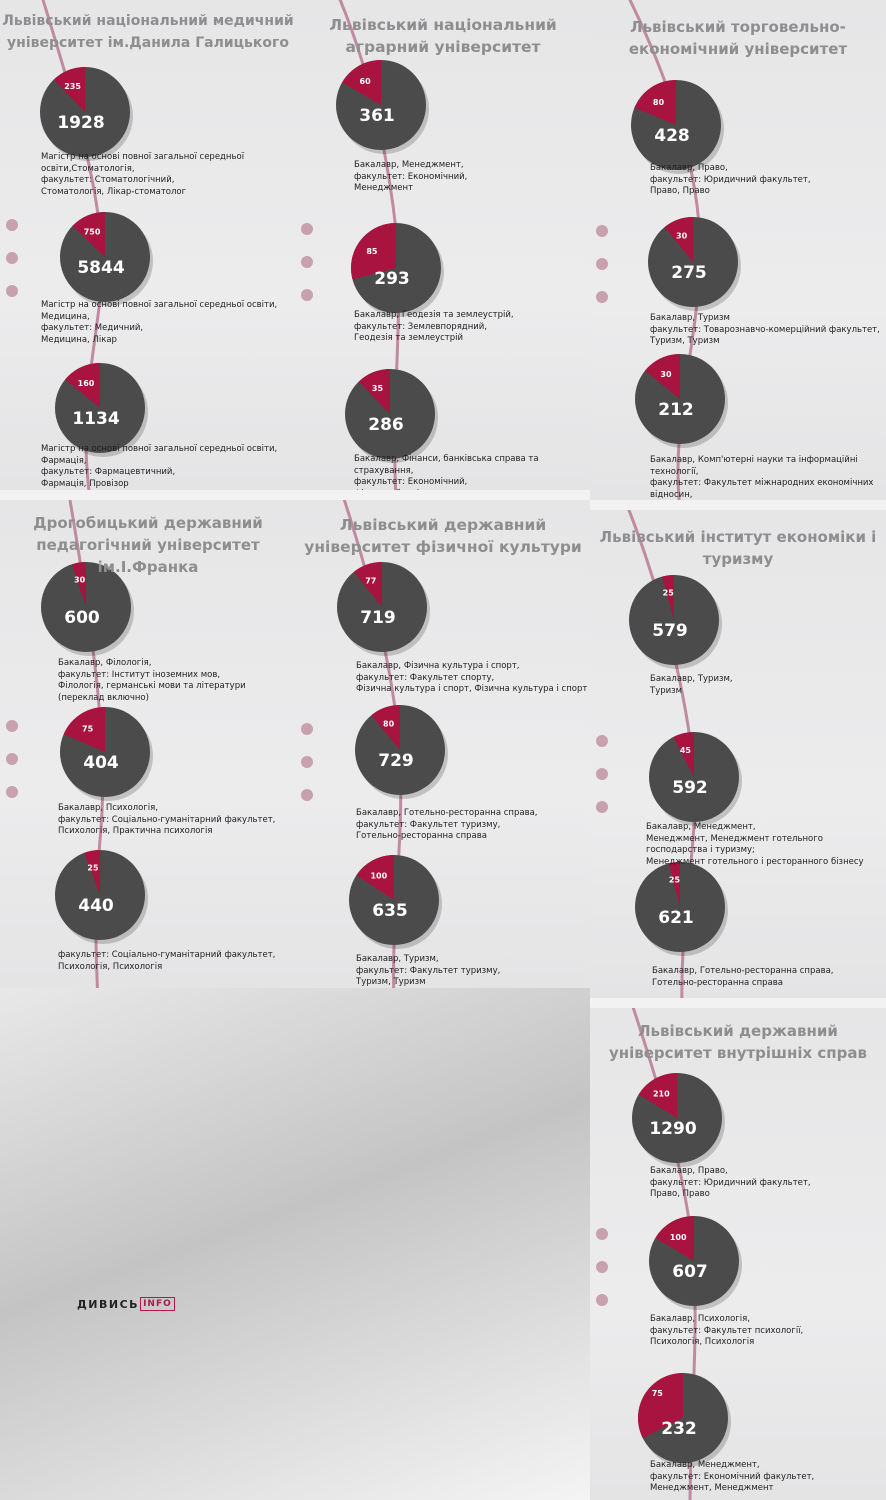 Image resolution: width=886 pixels, height=1500 pixels. I want to click on pie-svg: 30 212, so click(681, 401).